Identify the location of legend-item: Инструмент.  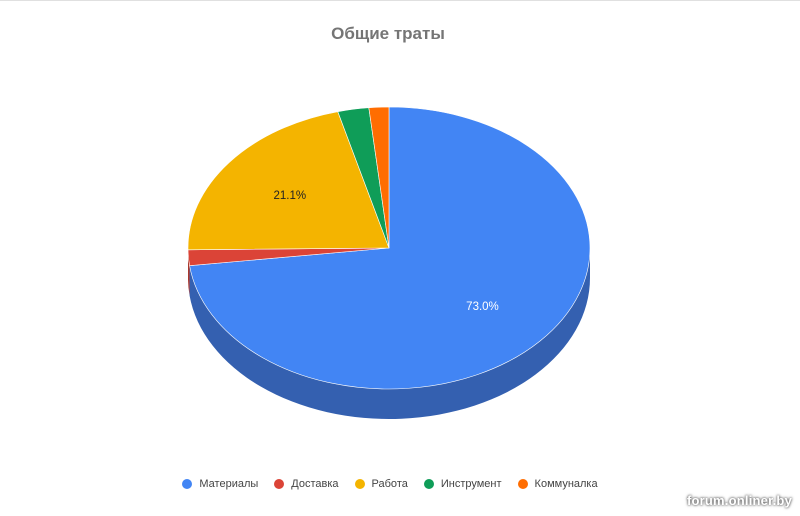
(462, 484).